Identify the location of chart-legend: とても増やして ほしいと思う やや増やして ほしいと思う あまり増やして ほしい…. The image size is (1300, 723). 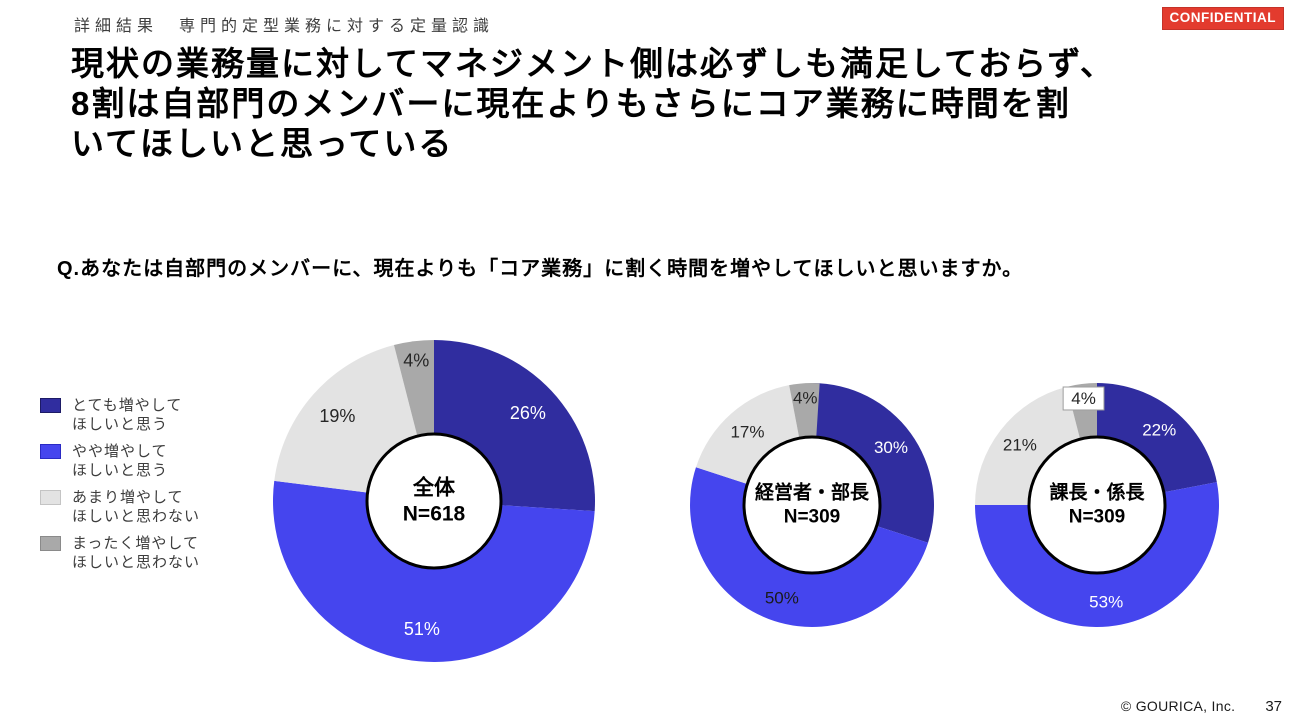
(147, 484).